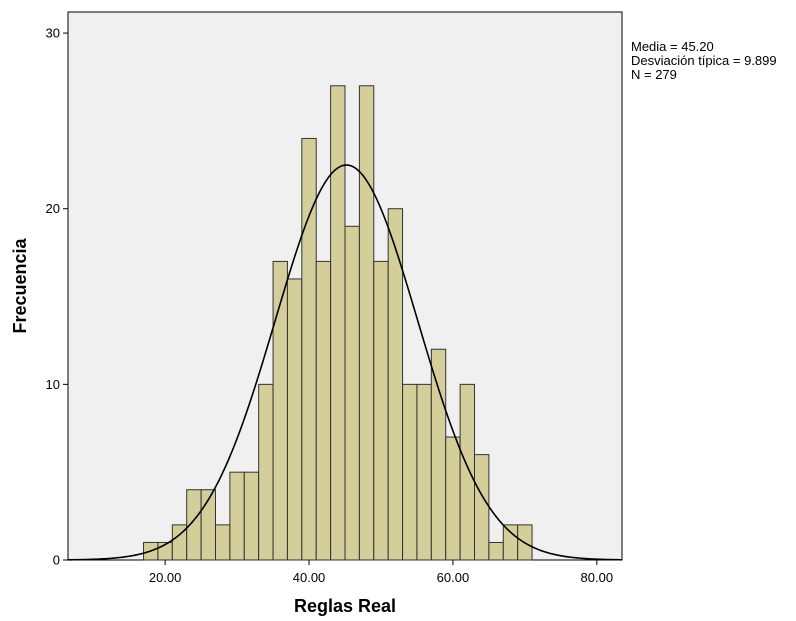  Describe the element at coordinates (20, 285) in the screenshot. I see `y-axis-title: Frecuencia` at that location.